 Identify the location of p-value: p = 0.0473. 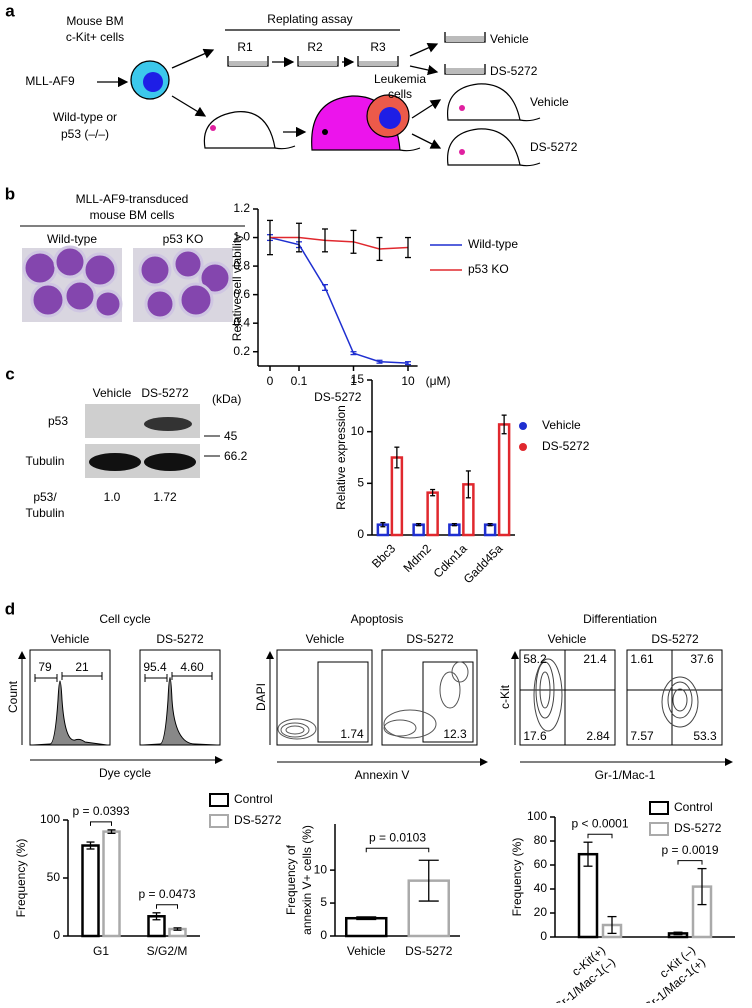
(166, 894).